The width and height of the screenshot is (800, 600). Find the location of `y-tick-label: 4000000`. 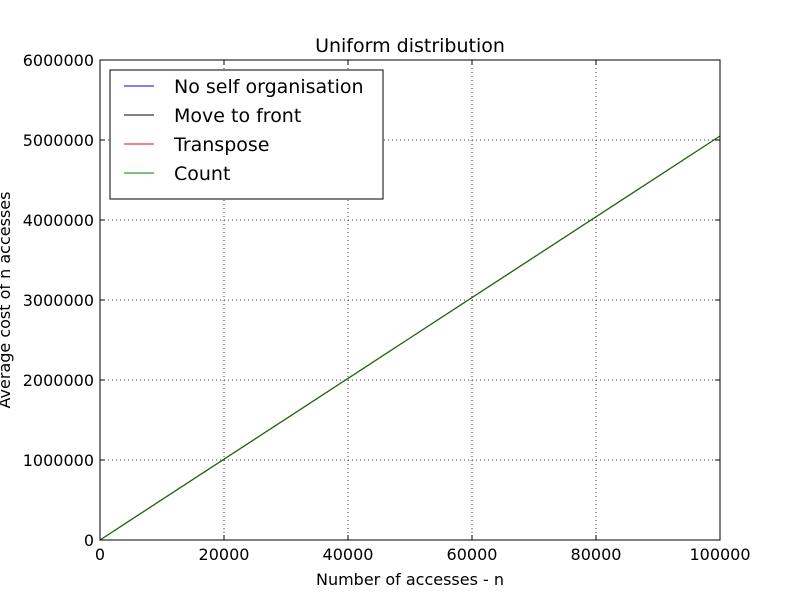

y-tick-label: 4000000 is located at coordinates (58, 220).